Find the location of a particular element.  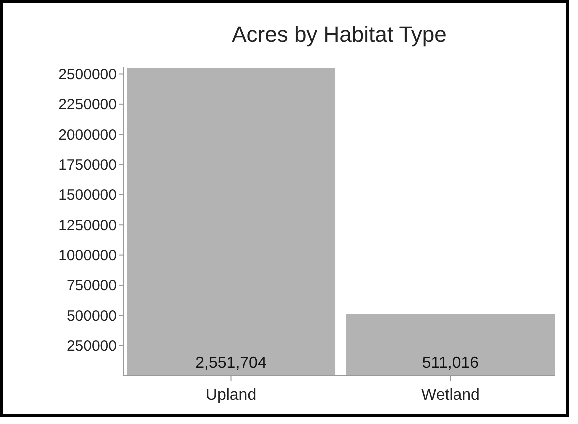

x-tick-label: Upland is located at coordinates (231, 395).